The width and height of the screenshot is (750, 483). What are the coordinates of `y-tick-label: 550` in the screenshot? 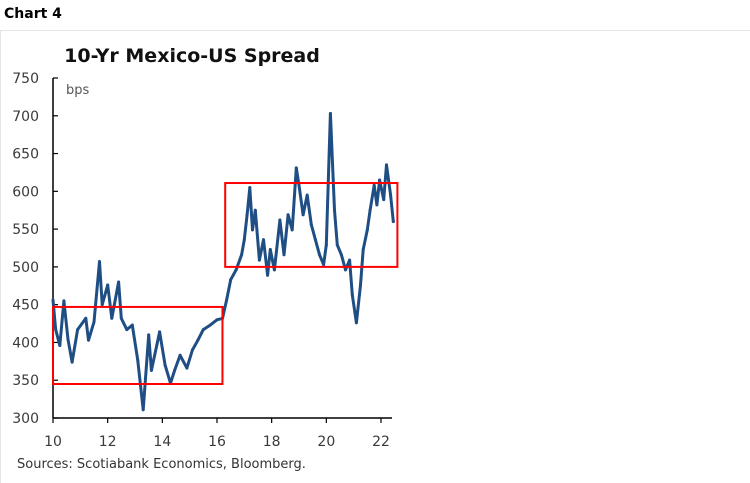 It's located at (25, 230).